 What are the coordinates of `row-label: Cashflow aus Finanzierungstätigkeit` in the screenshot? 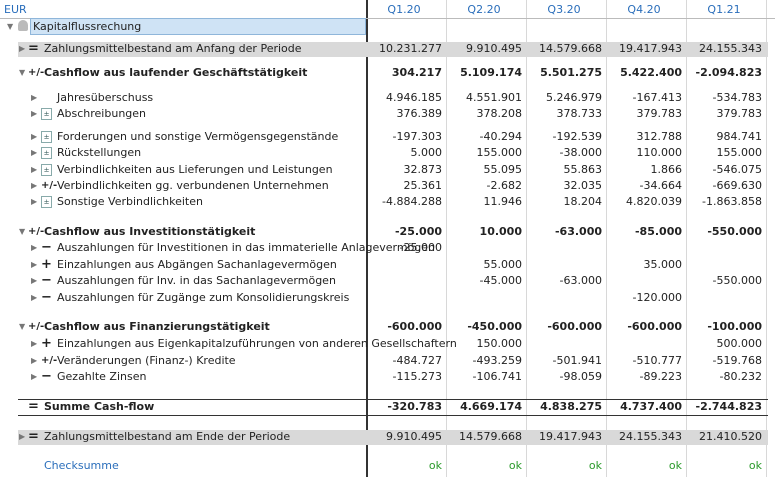 It's located at (157, 326).